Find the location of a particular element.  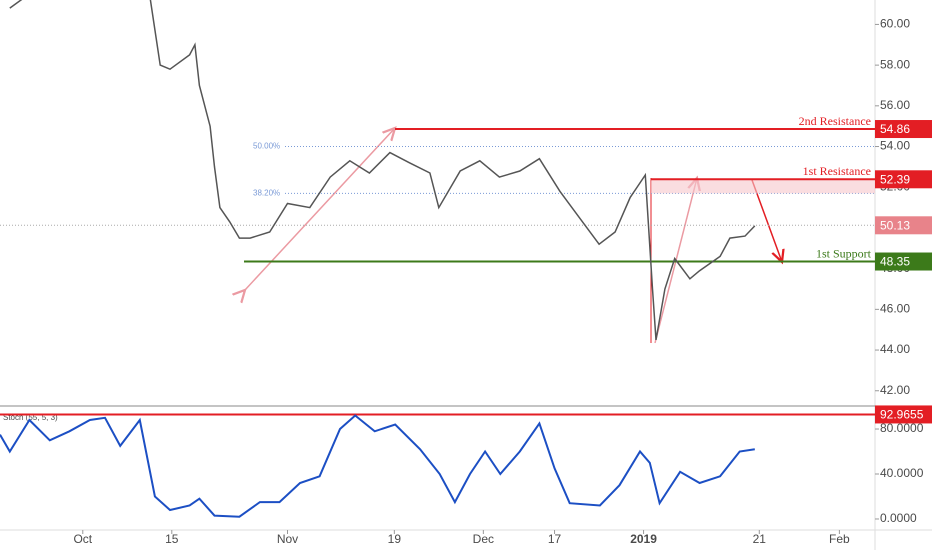

level-value: 92.9655 is located at coordinates (902, 415).